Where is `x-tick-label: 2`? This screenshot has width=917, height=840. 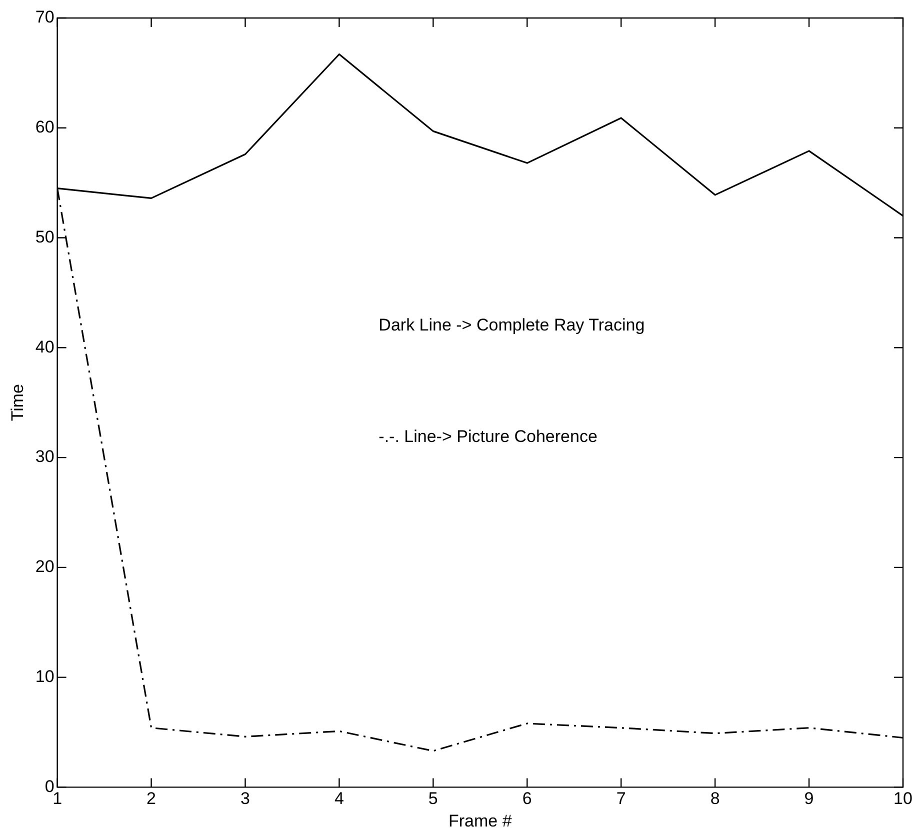
x-tick-label: 2 is located at coordinates (151, 798).